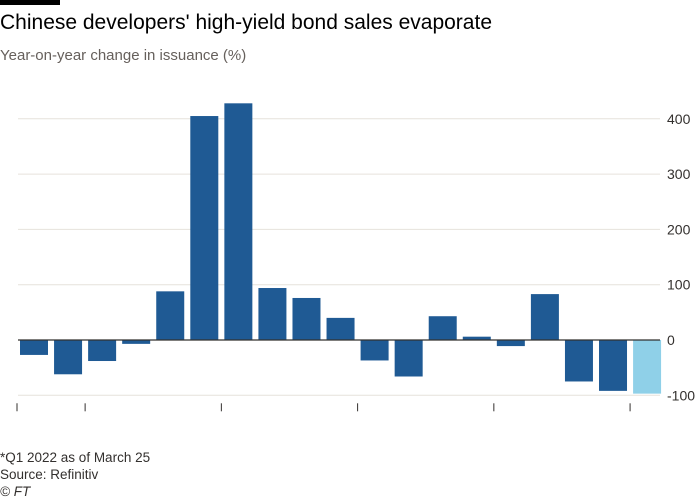 The width and height of the screenshot is (700, 500). Describe the element at coordinates (493, 413) in the screenshot. I see `x-tick-label: 2021` at that location.